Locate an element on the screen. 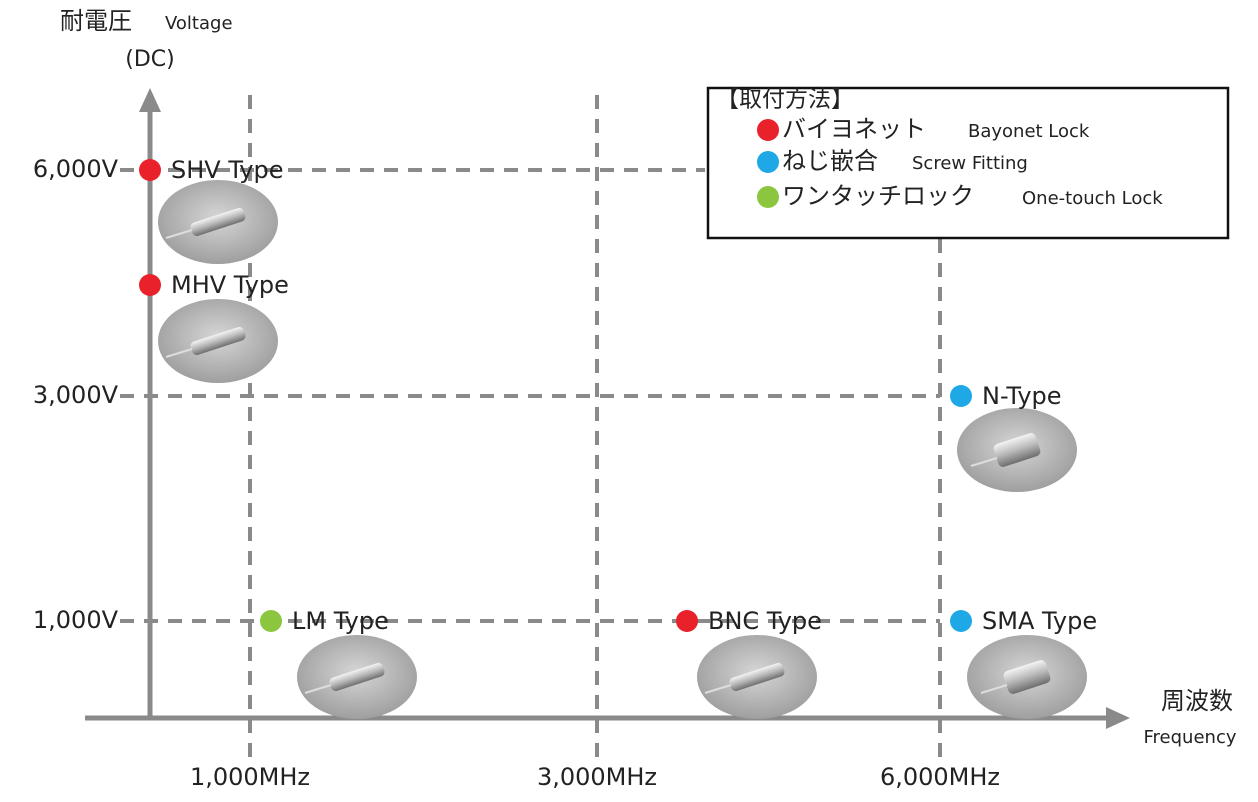  legend: 【取付方法】 is located at coordinates (968, 163).